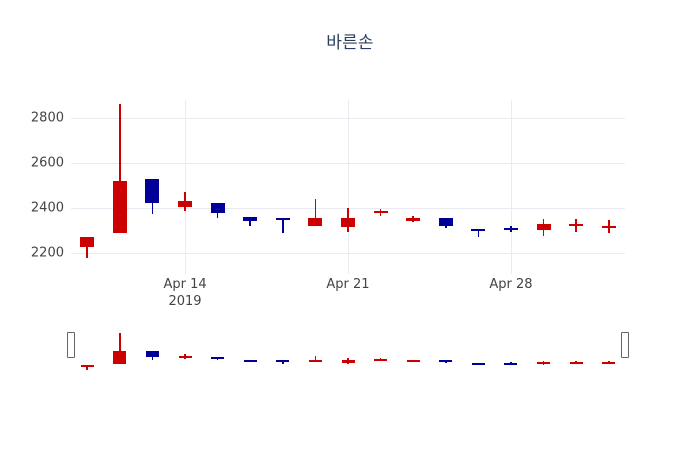 Image resolution: width=700 pixels, height=450 pixels. Describe the element at coordinates (511, 284) in the screenshot. I see `x-axis-tick-label: Apr 28` at that location.